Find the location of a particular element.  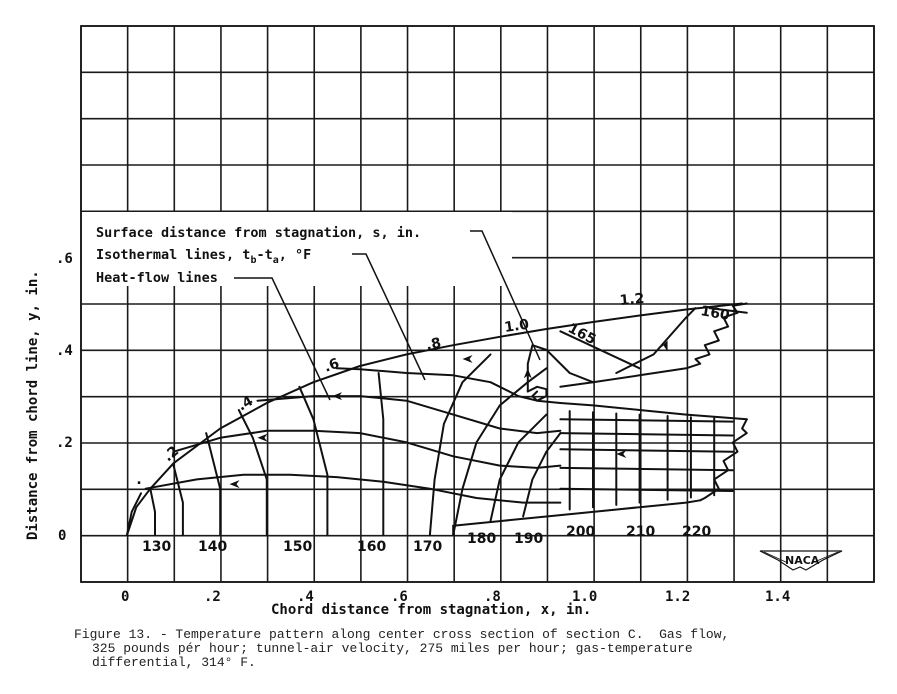

y-tick-0: 0 is located at coordinates (62, 536).